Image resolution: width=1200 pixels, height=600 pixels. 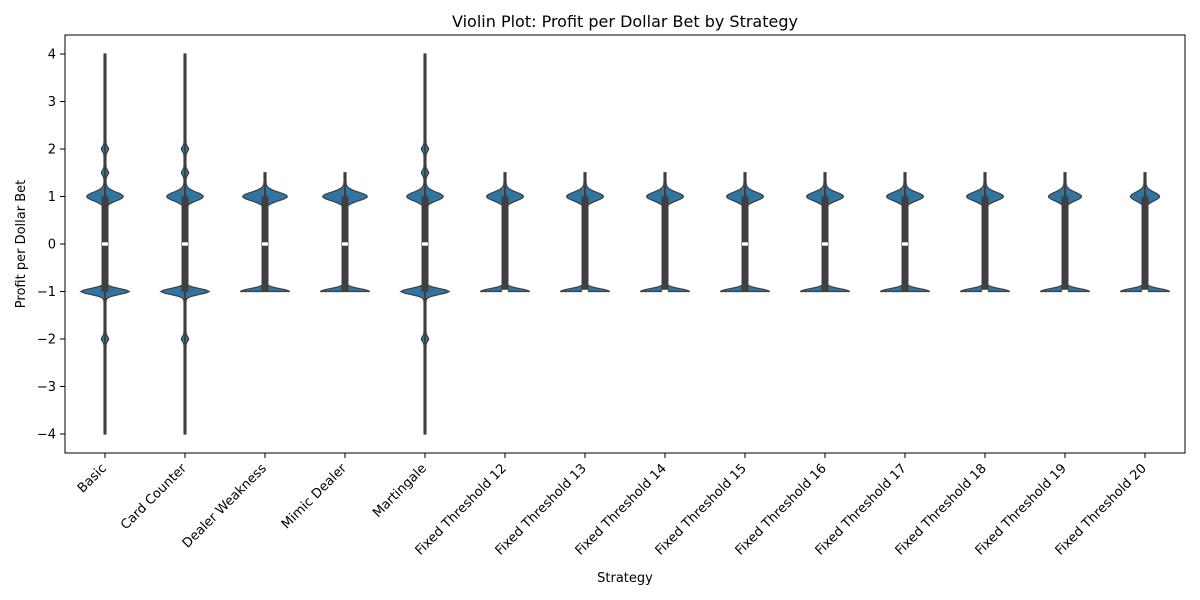 I want to click on x-tick-label: Martingale, so click(x=400, y=491).